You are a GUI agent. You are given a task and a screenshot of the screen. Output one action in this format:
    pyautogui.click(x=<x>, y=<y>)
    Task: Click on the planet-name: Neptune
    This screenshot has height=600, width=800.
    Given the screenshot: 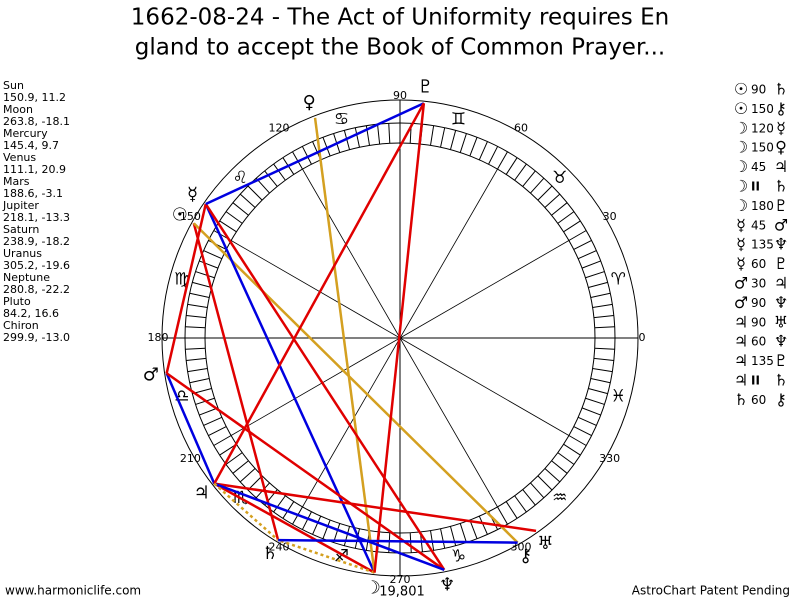 What is the action you would take?
    pyautogui.click(x=26, y=277)
    